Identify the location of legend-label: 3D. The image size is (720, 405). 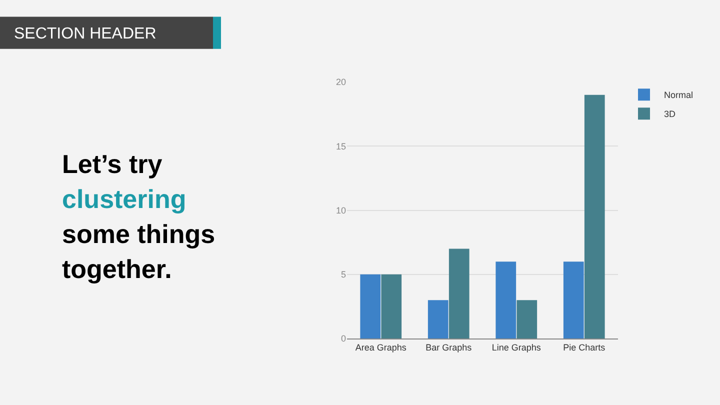
(670, 114).